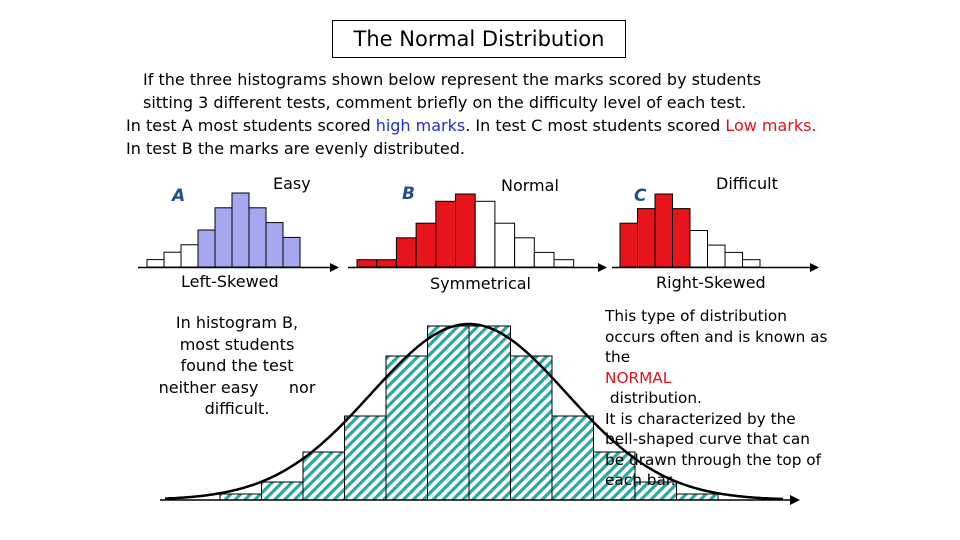 This screenshot has width=960, height=540. What do you see at coordinates (715, 232) in the screenshot?
I see `histogram-c` at bounding box center [715, 232].